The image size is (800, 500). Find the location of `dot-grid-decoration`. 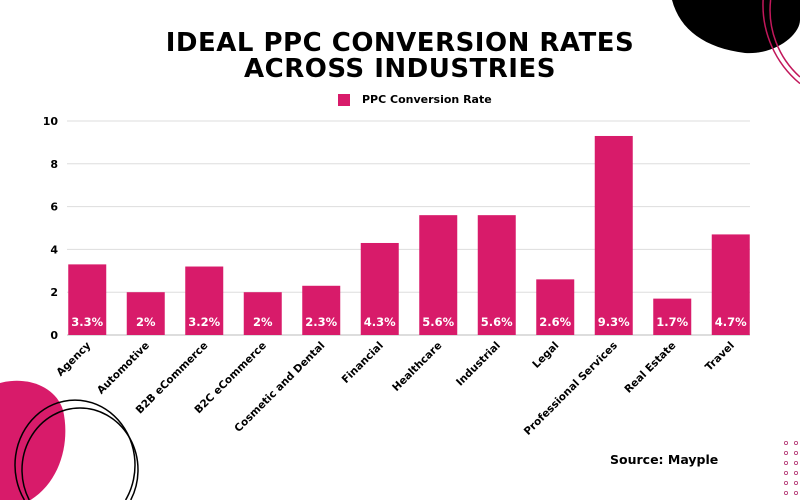

dot-grid-decoration is located at coordinates (791, 467).